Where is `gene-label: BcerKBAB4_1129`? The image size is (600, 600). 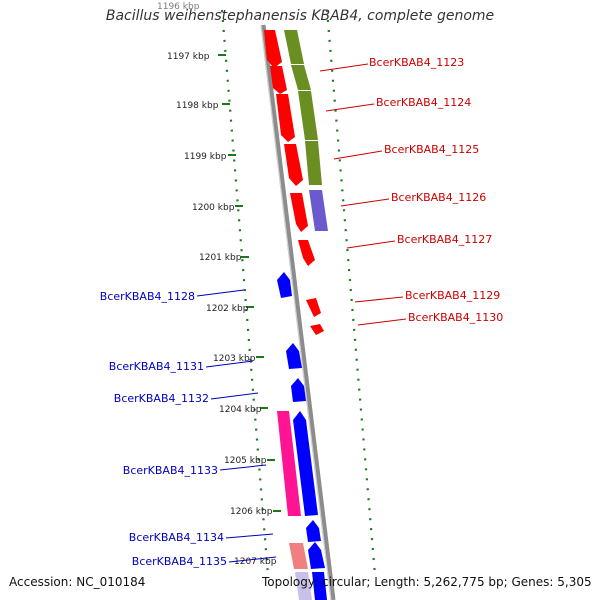
gene-label: BcerKBAB4_1129 is located at coordinates (452, 295).